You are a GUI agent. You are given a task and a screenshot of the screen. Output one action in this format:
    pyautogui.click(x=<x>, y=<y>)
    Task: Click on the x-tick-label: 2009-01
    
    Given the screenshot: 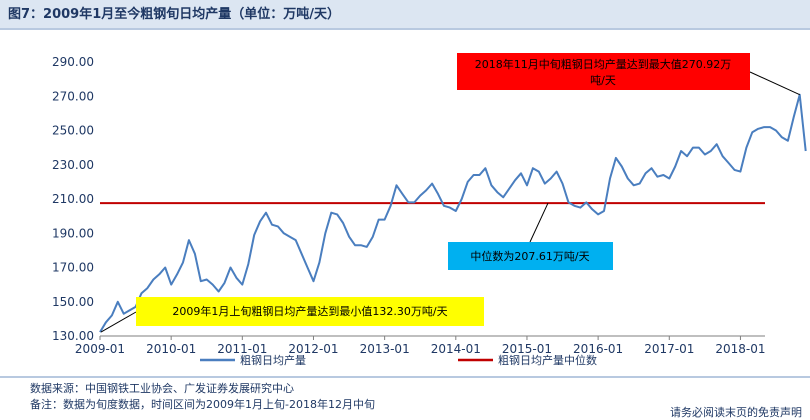 What is the action you would take?
    pyautogui.click(x=100, y=349)
    